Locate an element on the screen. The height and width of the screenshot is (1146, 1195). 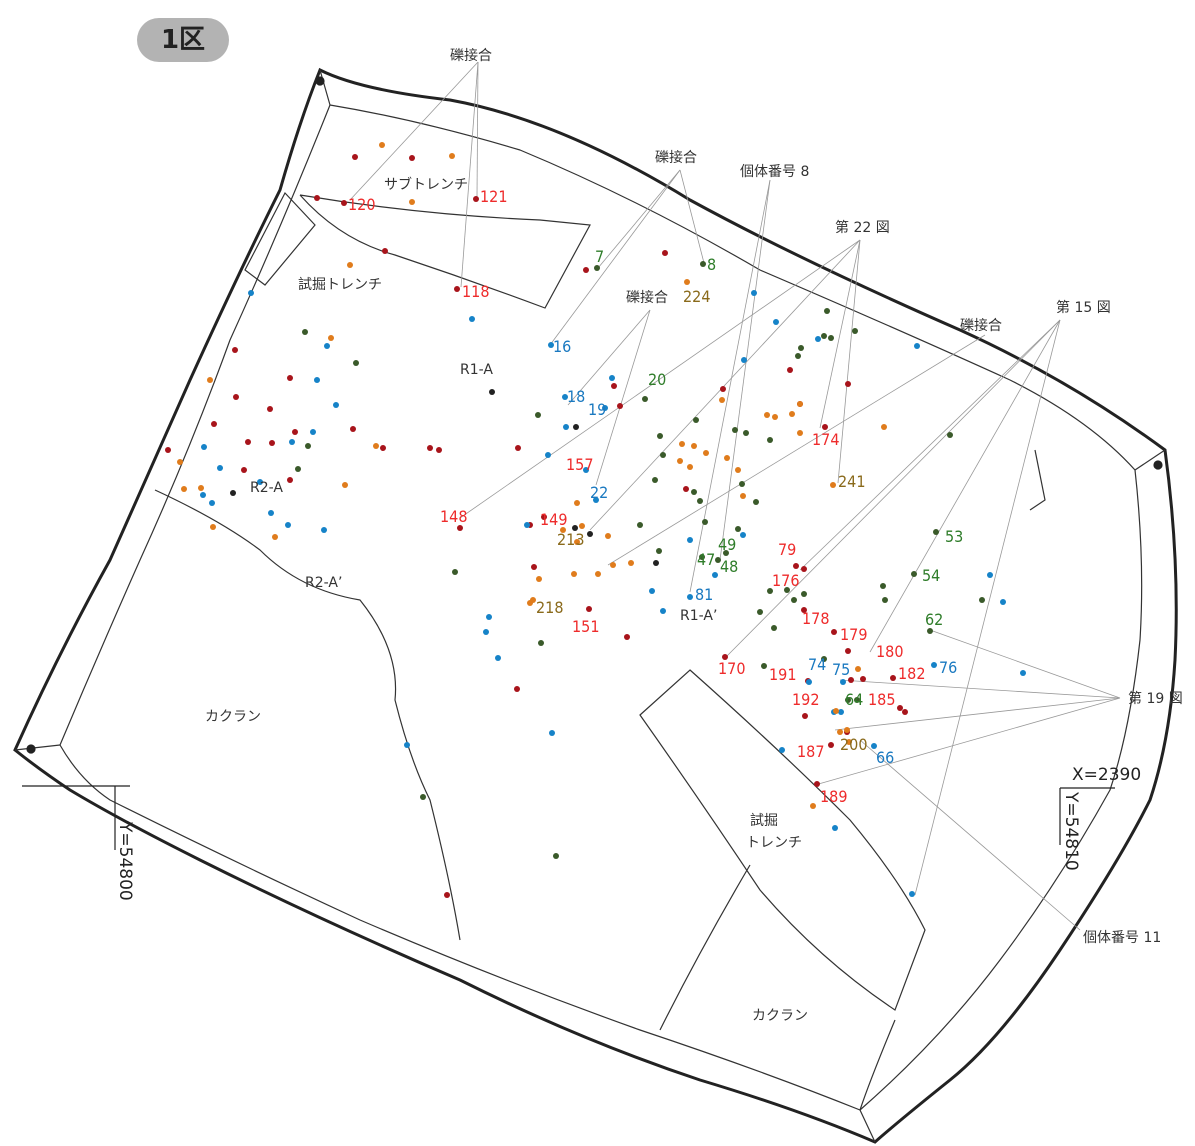
label-joint-2: 礫接合 is located at coordinates (676, 157).